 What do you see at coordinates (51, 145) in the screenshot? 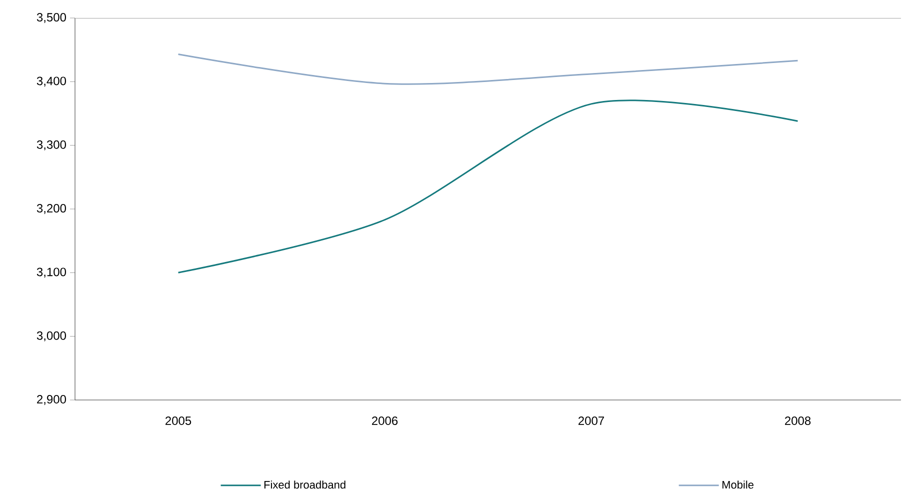
I see `y-tick-label: 3,300` at bounding box center [51, 145].